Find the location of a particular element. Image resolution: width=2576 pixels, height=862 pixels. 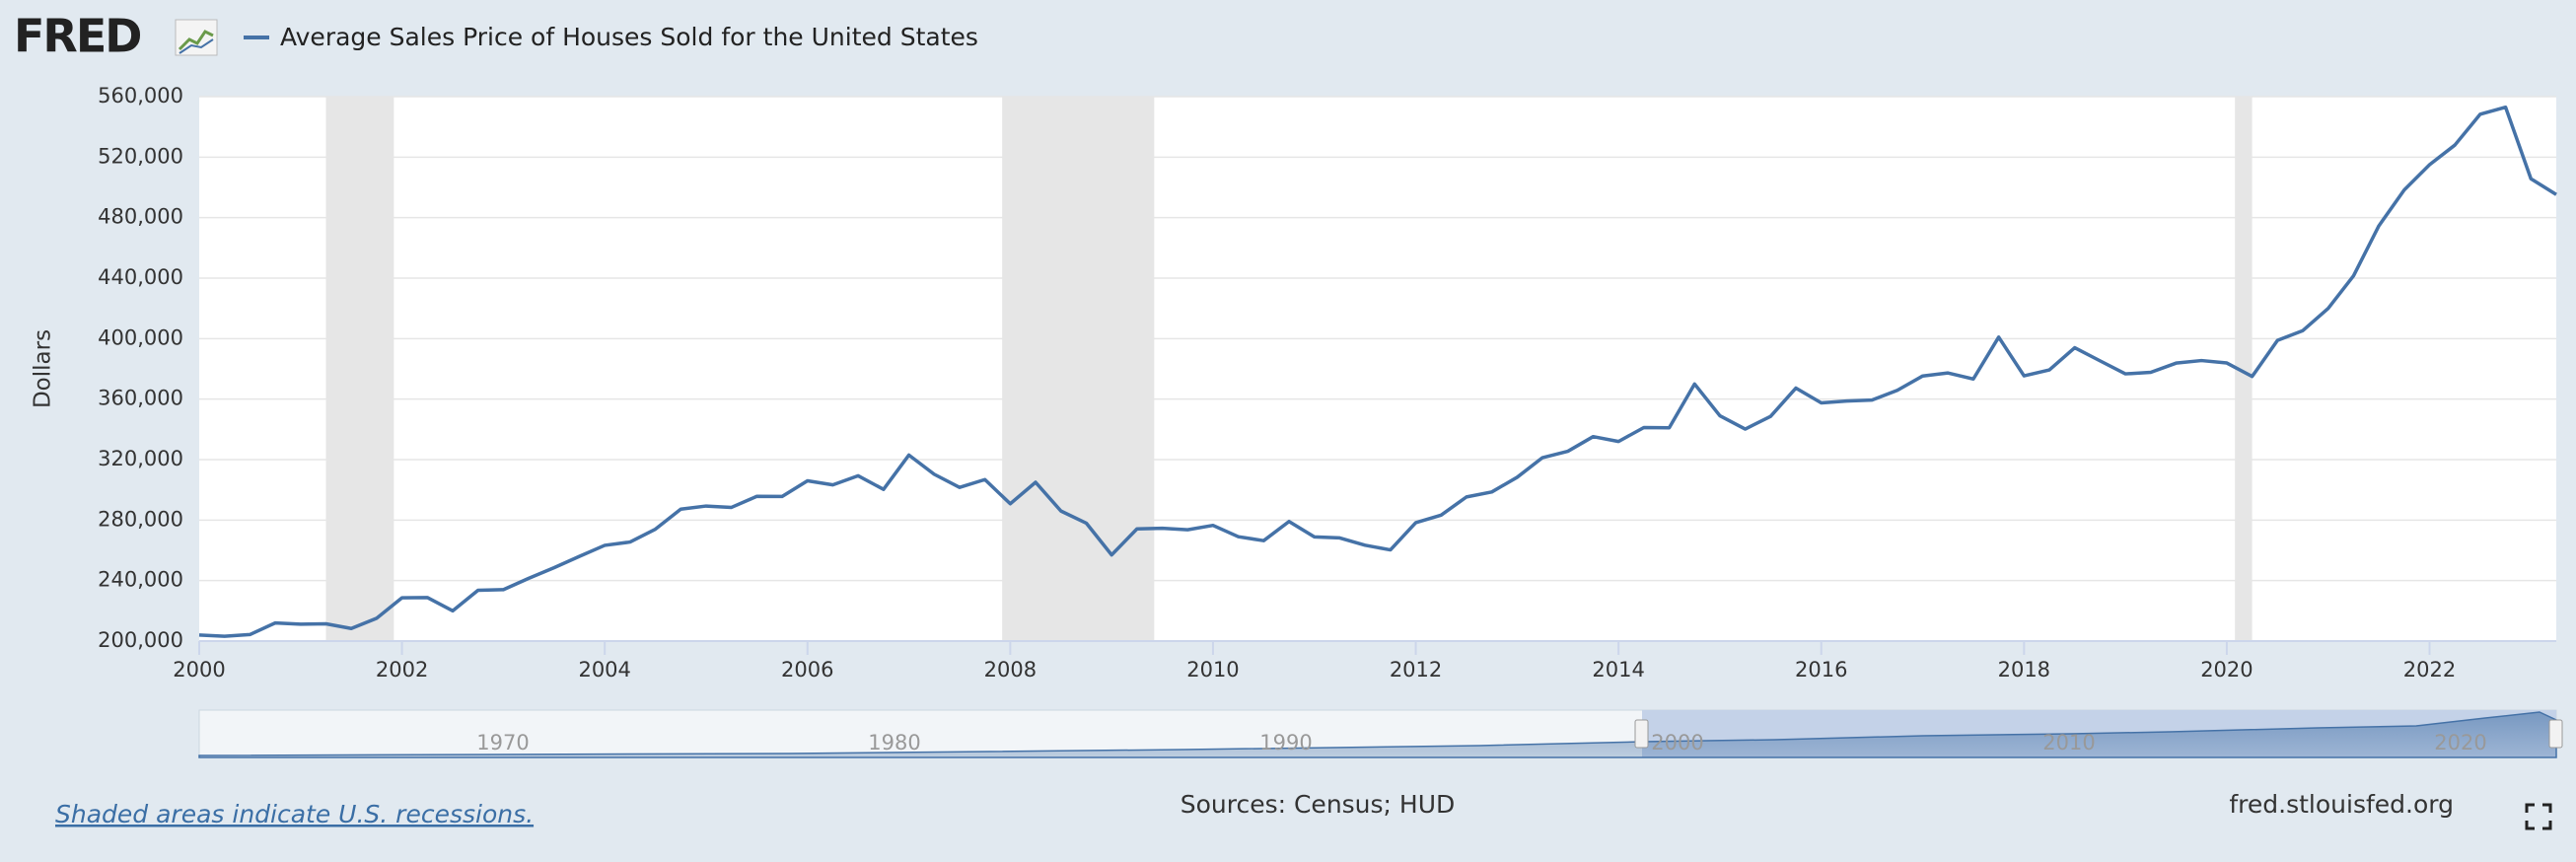

y-tick-label: 360,000 is located at coordinates (141, 398).